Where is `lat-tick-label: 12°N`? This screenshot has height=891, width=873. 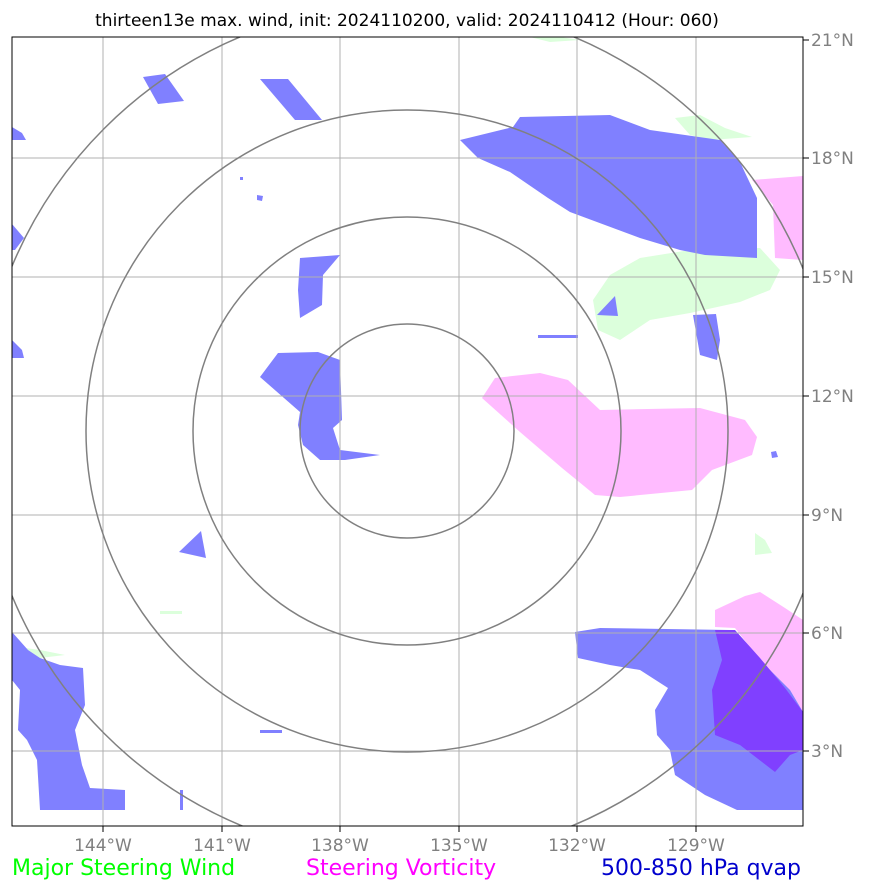 lat-tick-label: 12°N is located at coordinates (832, 397).